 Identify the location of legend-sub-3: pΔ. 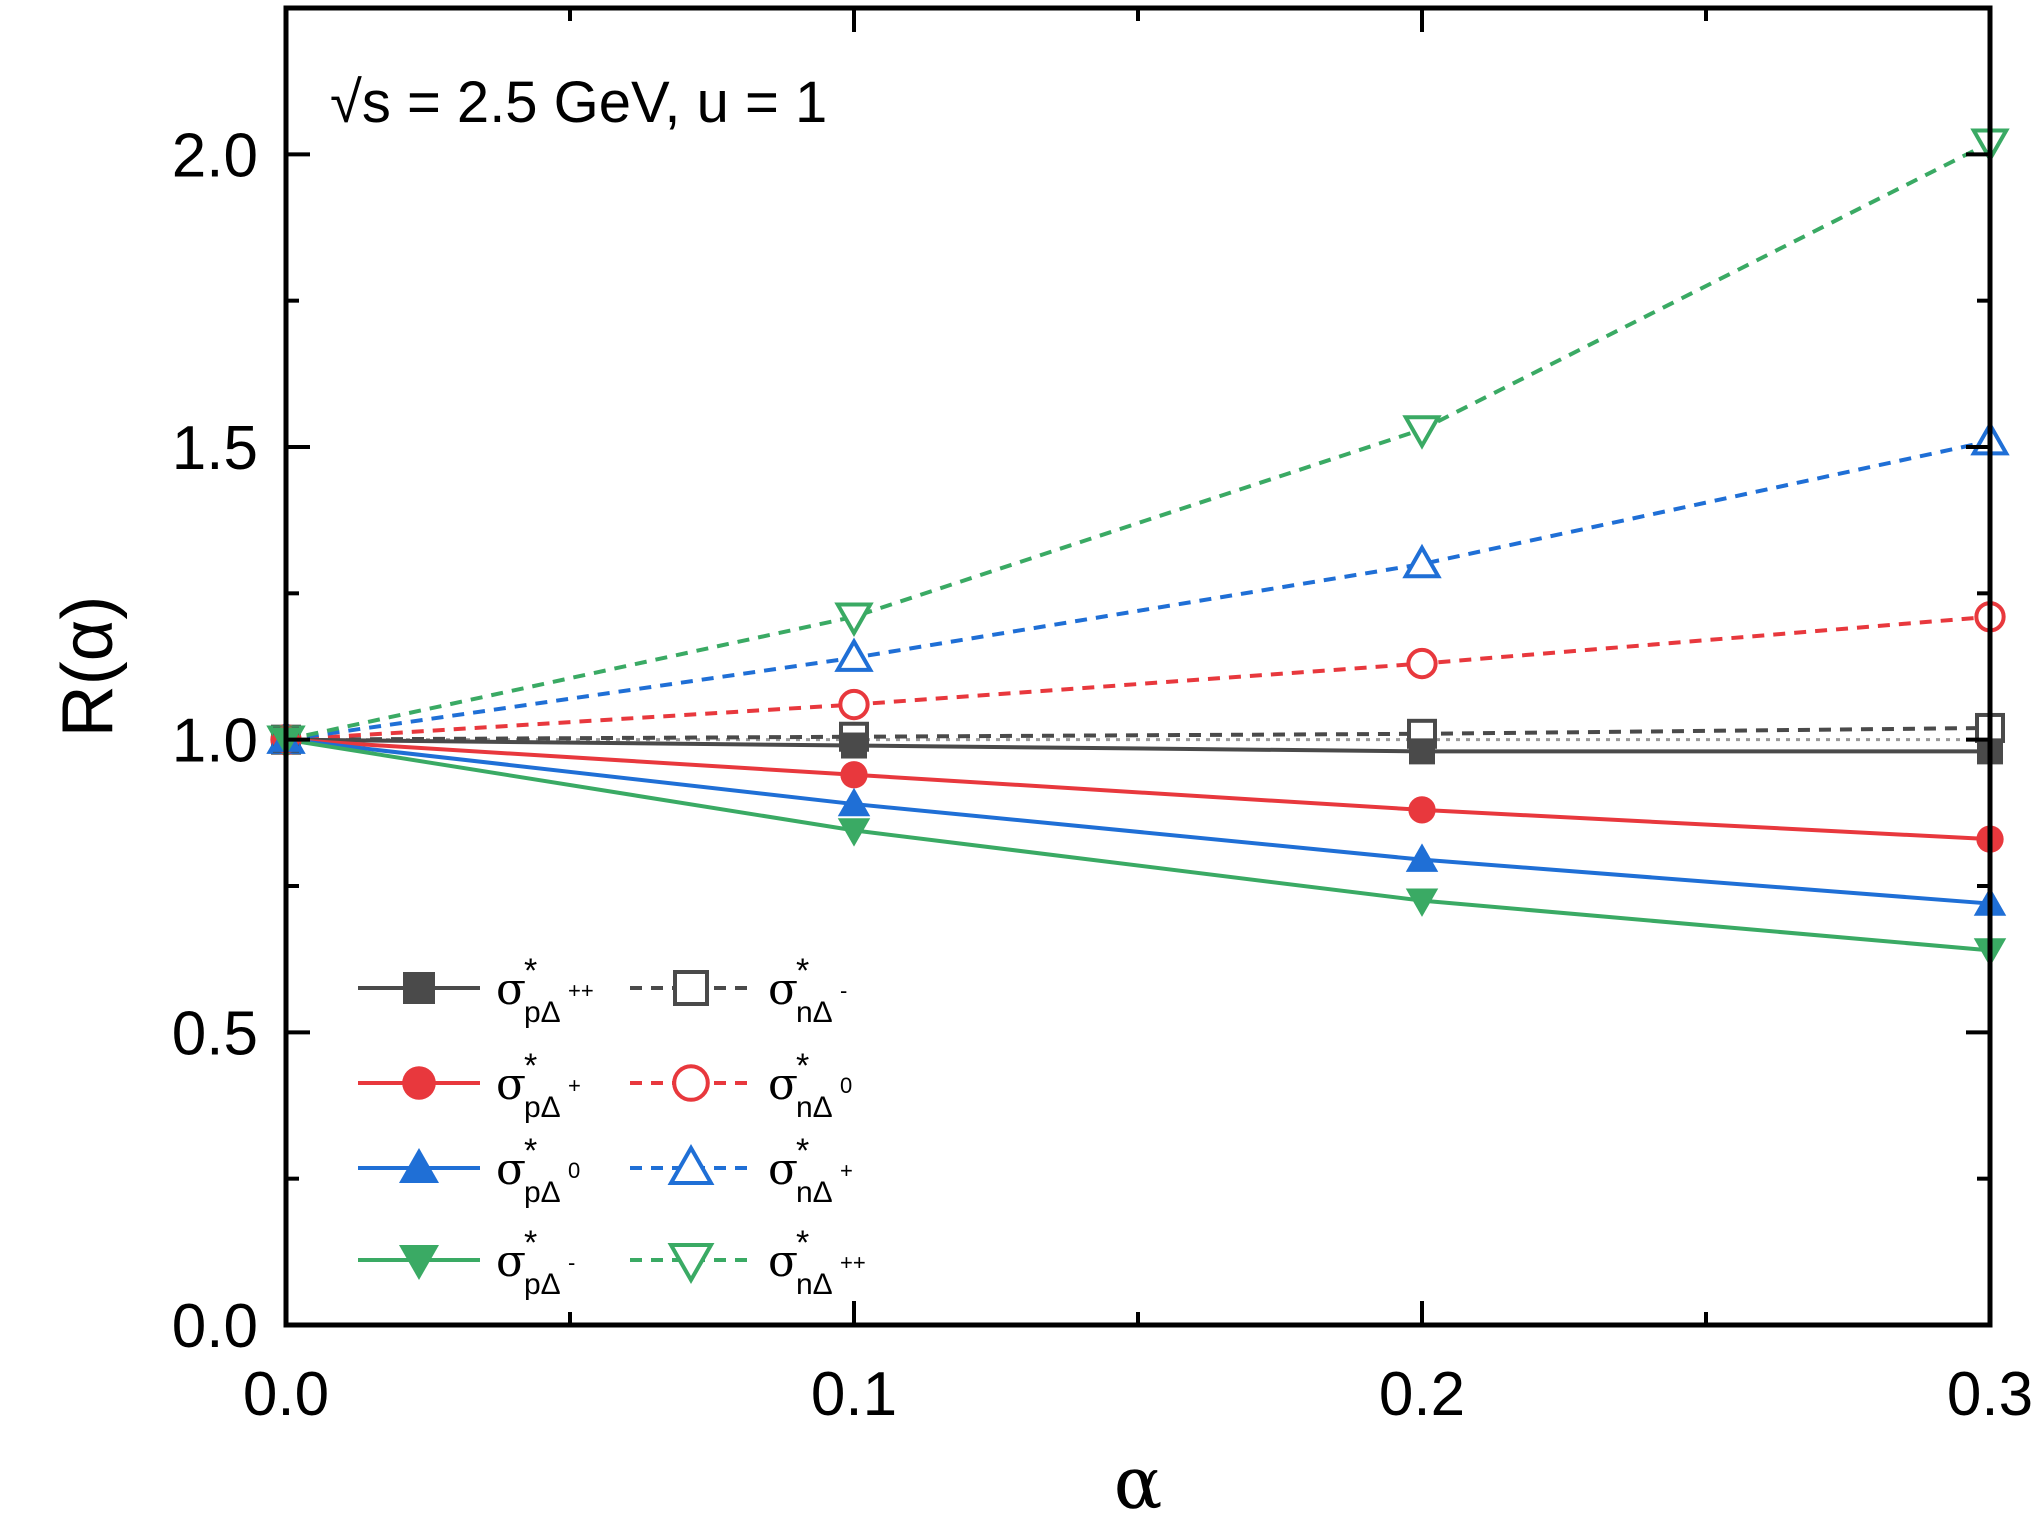
(542, 1284).